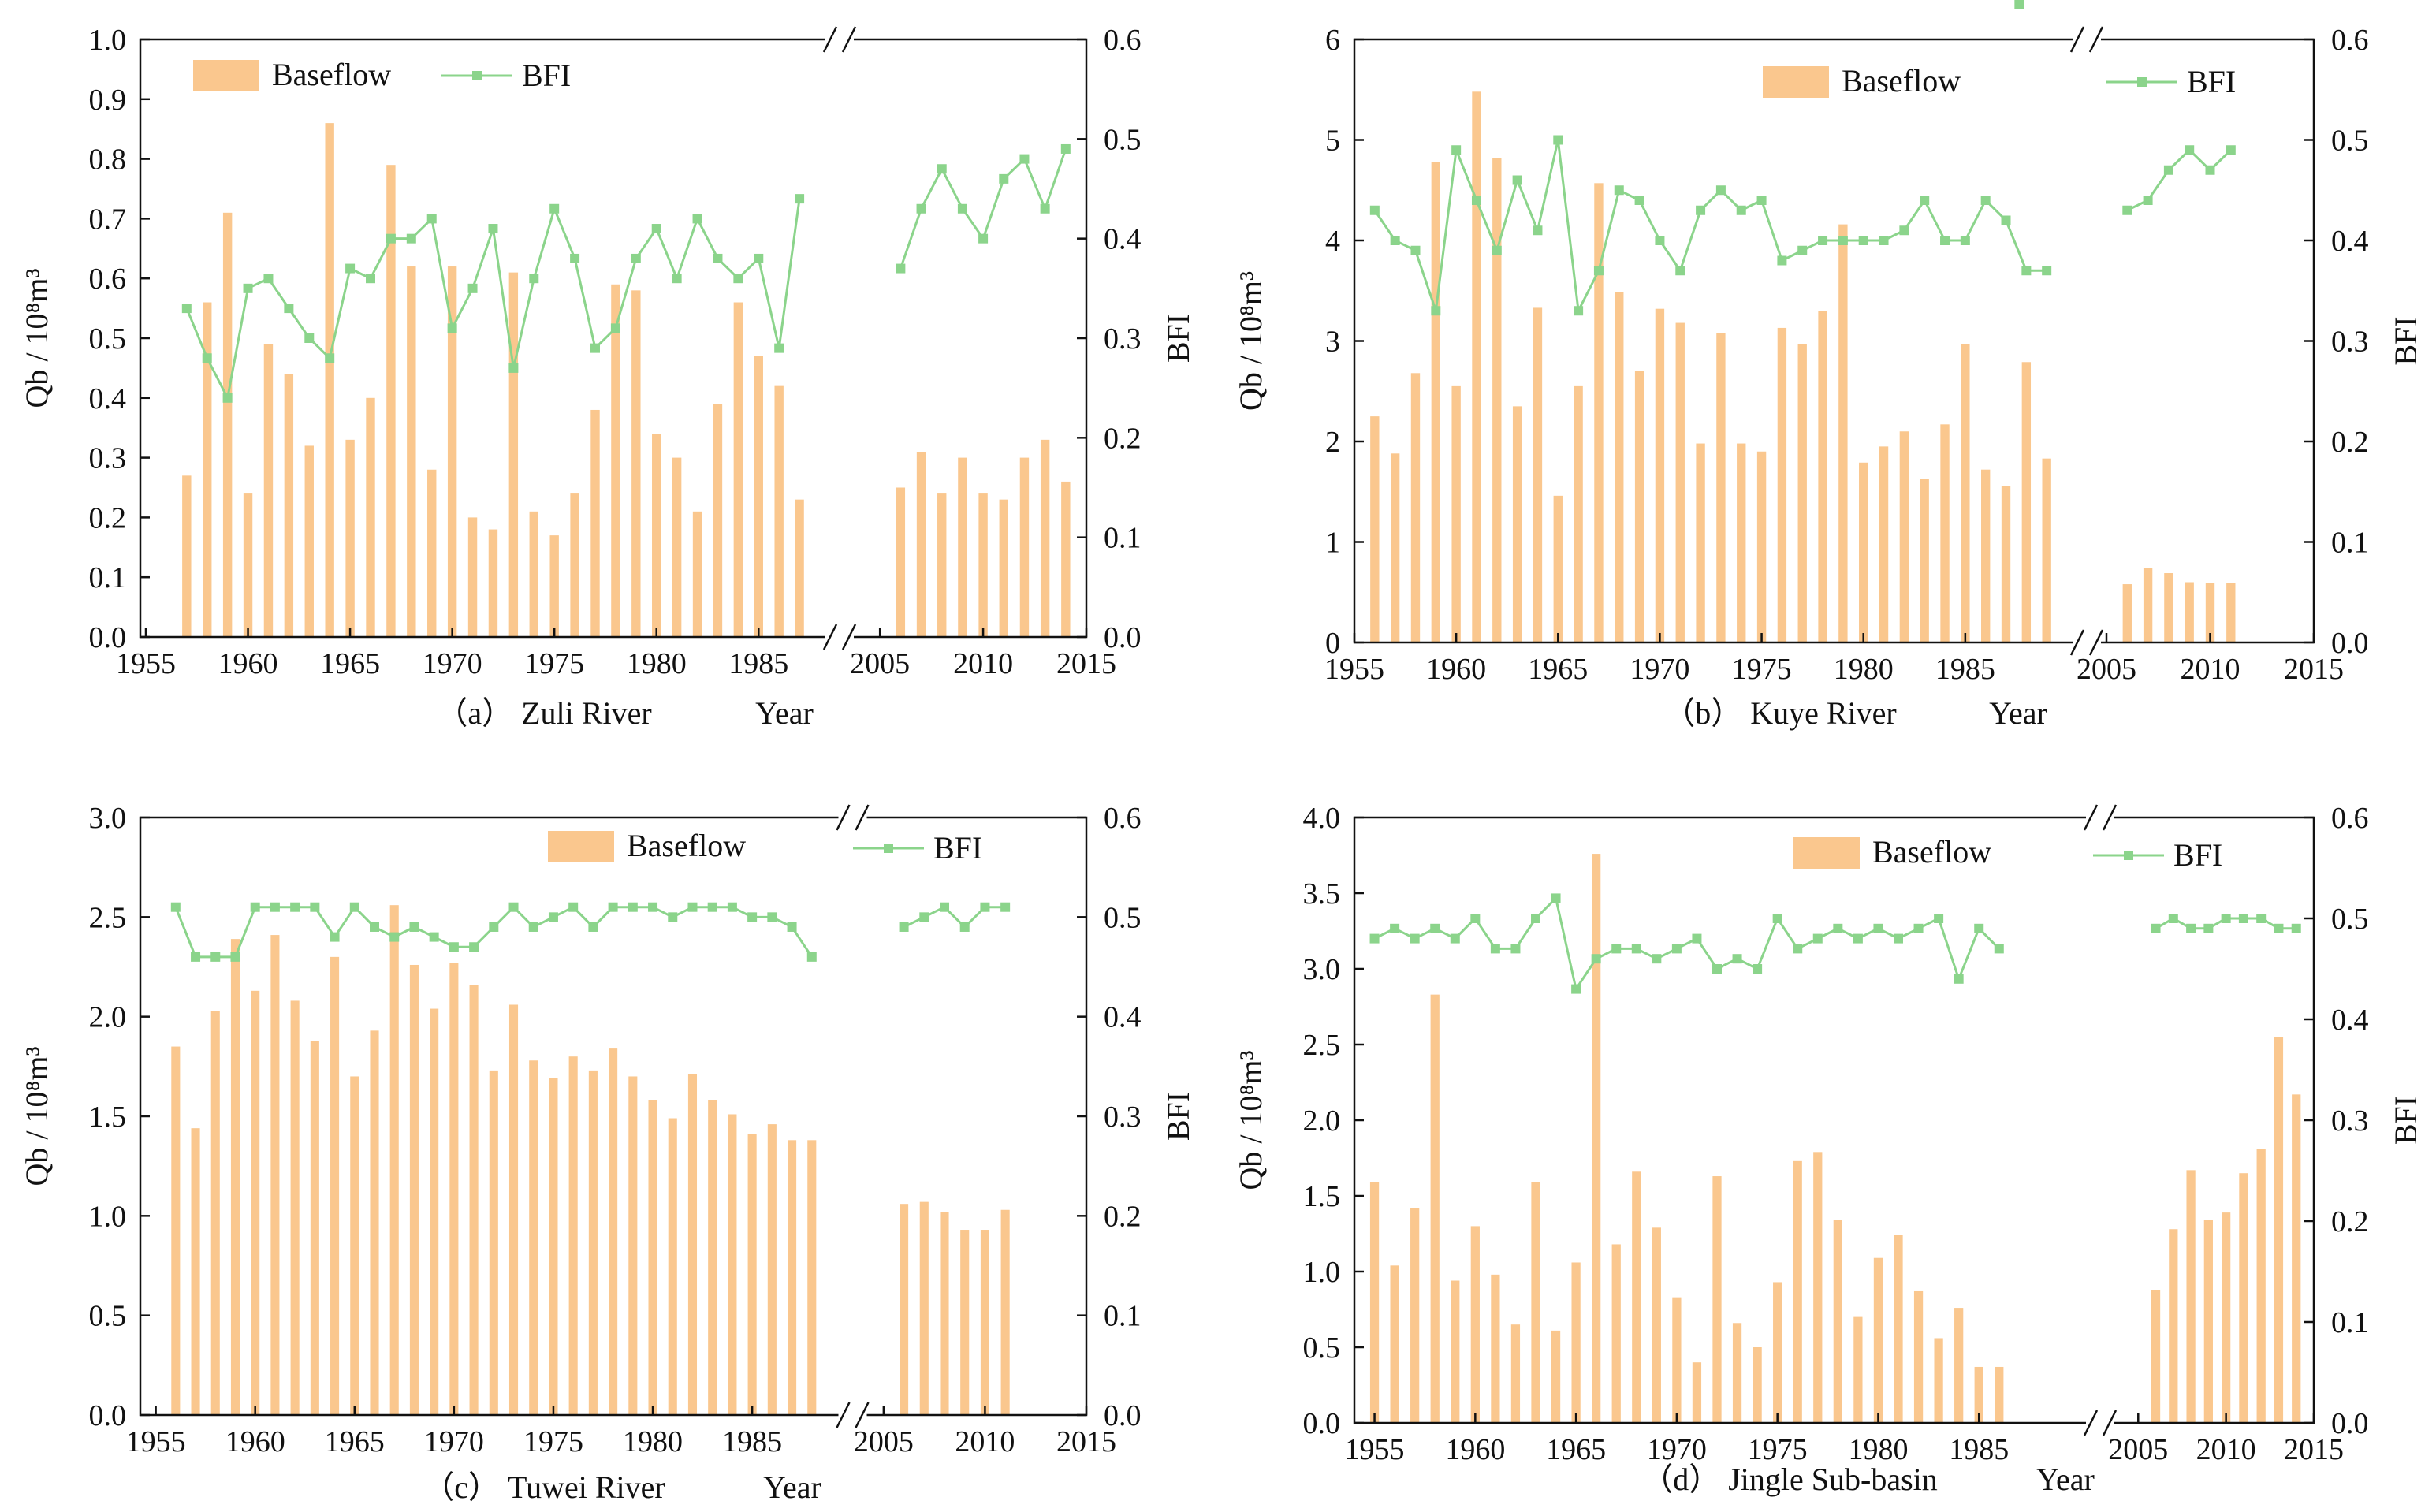 This screenshot has width=2436, height=1512. I want to click on x-axis-title: Year, so click(792, 1487).